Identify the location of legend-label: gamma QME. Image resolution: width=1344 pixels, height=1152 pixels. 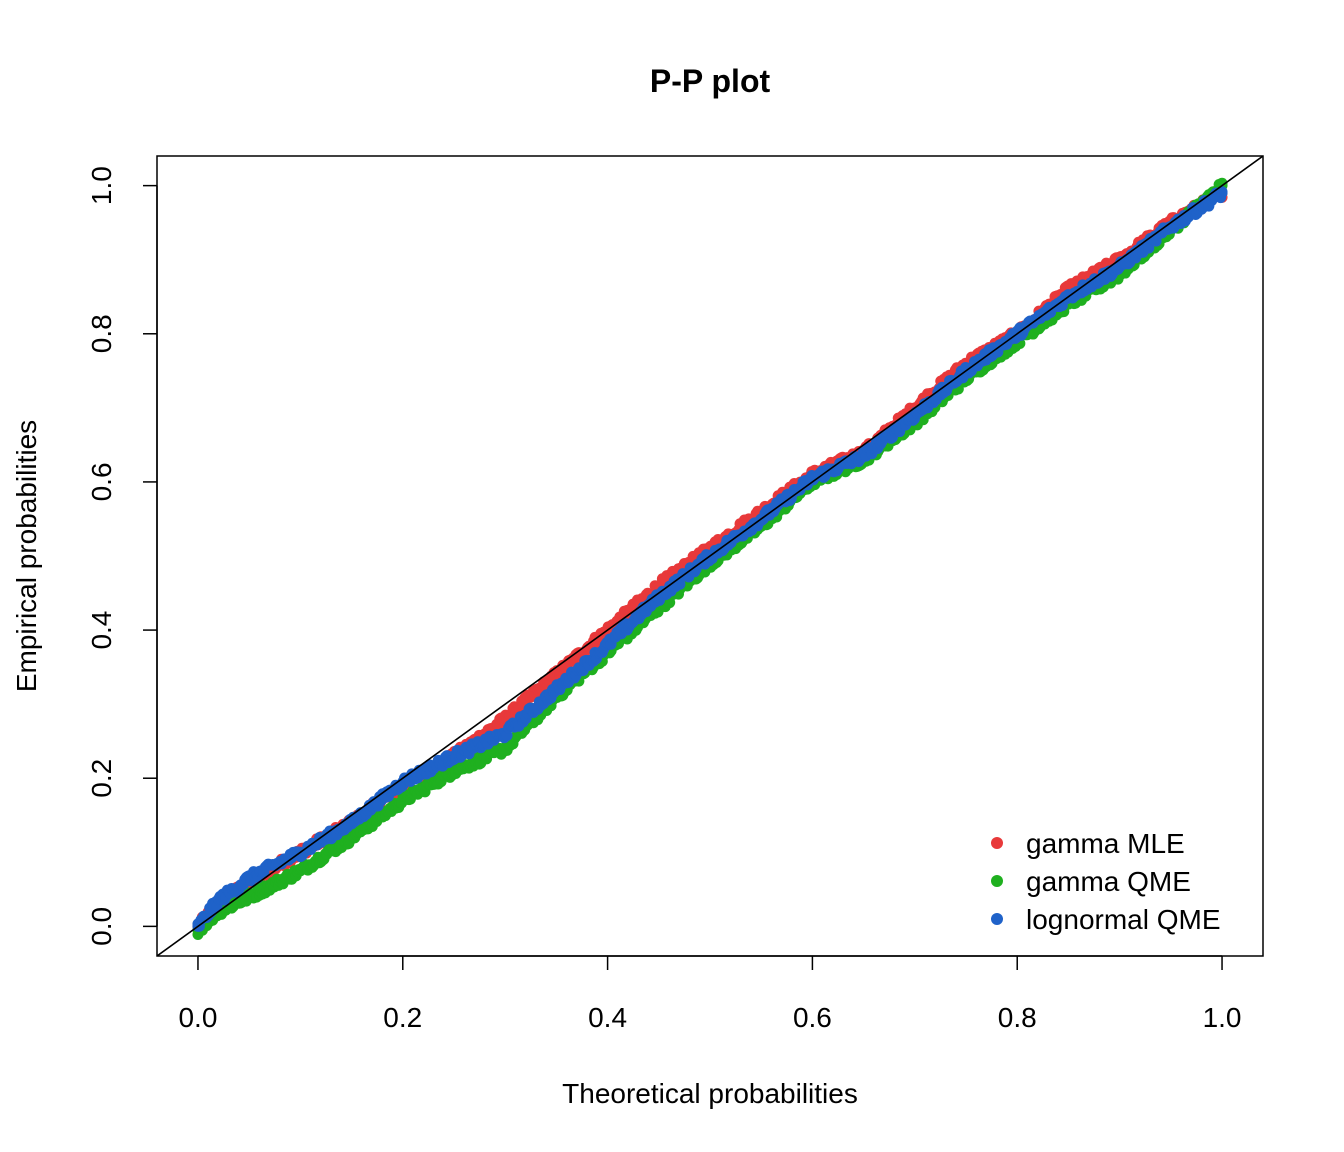
(1108, 881).